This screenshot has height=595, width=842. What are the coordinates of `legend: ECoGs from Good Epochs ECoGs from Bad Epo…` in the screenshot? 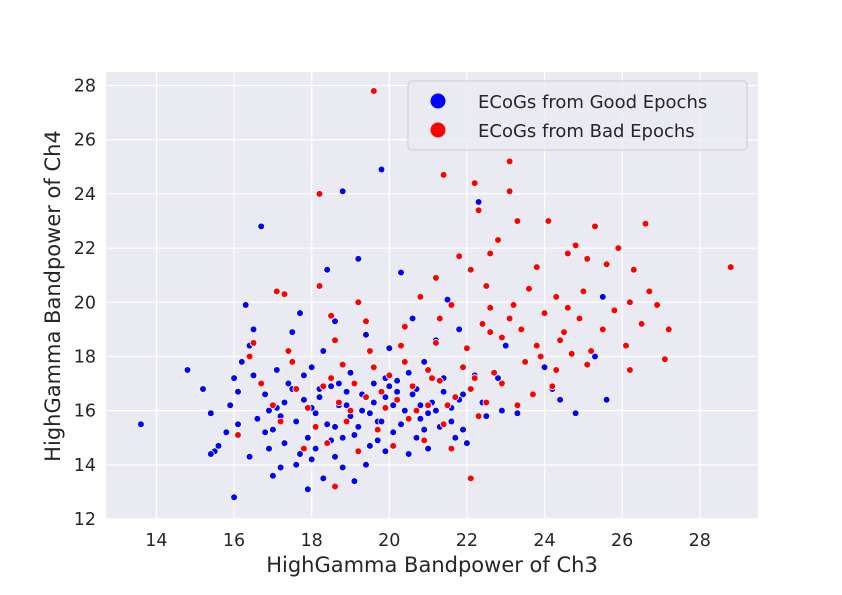 It's located at (577, 115).